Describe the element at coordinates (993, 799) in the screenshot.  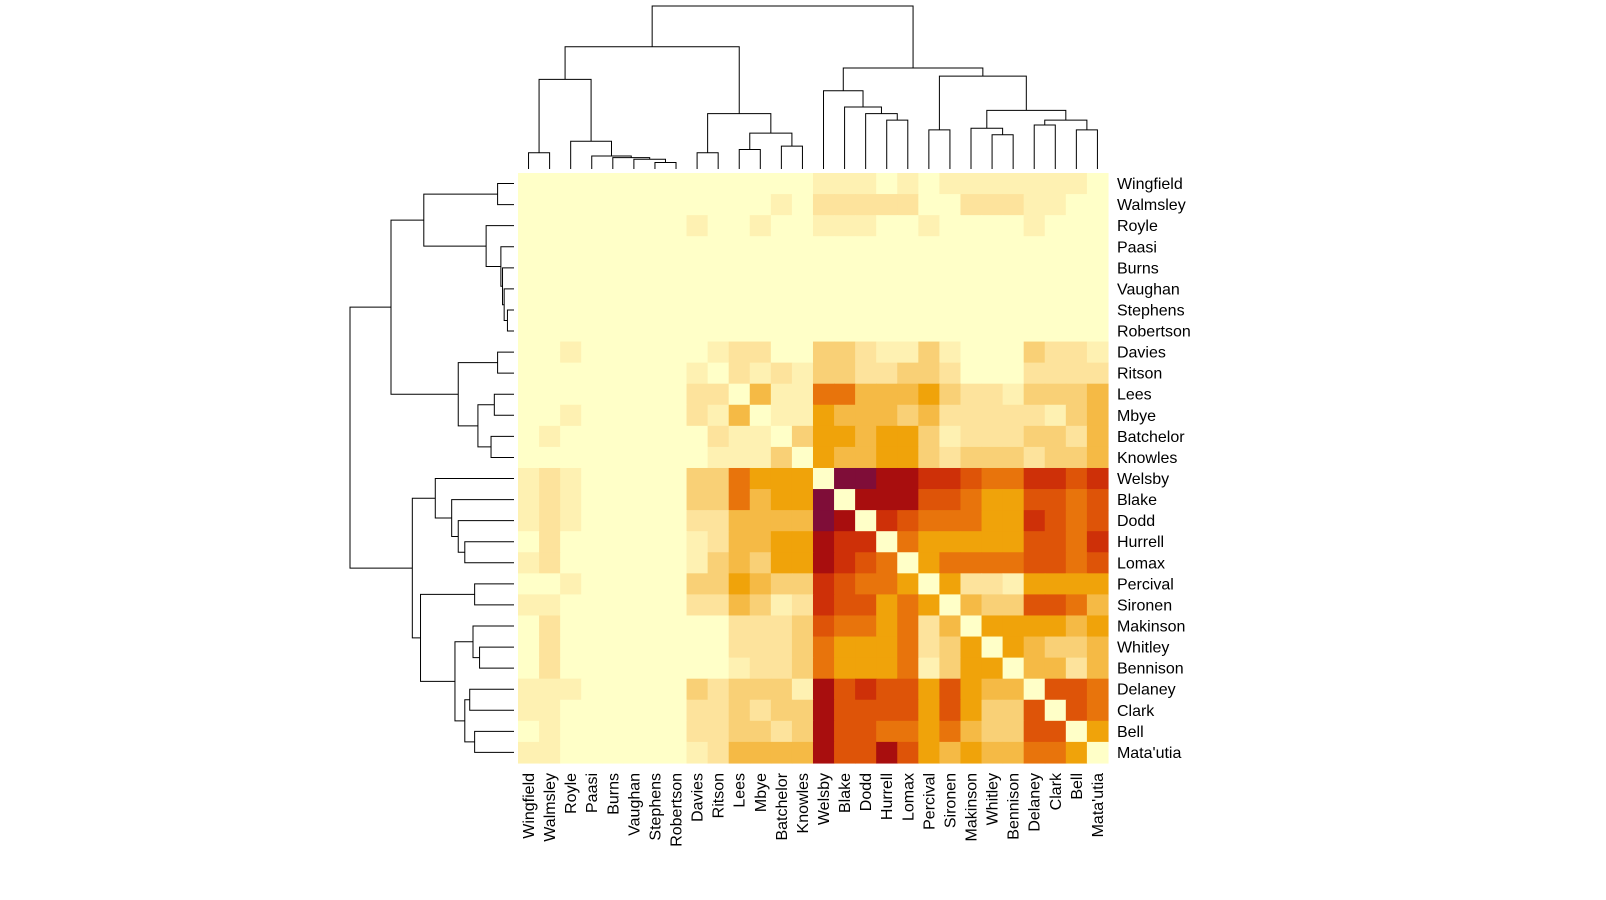
I see `column-label: Whitley` at that location.